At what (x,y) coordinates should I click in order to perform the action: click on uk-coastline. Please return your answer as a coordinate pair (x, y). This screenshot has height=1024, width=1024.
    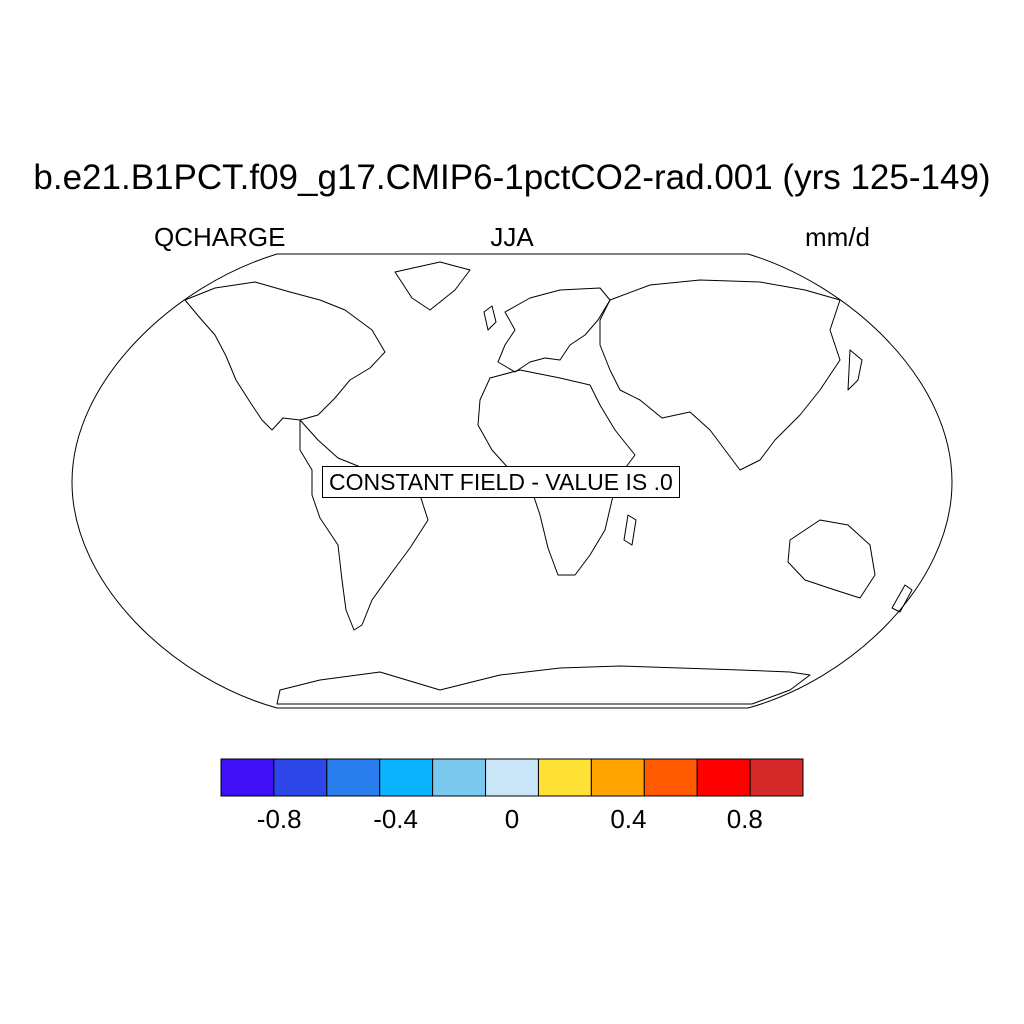
    Looking at the image, I should click on (490, 318).